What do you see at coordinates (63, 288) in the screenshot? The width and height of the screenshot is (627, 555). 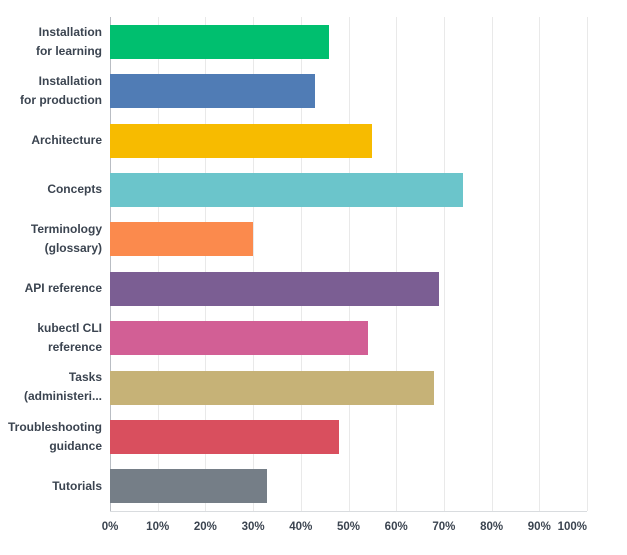 I see `category-label-6: API reference` at bounding box center [63, 288].